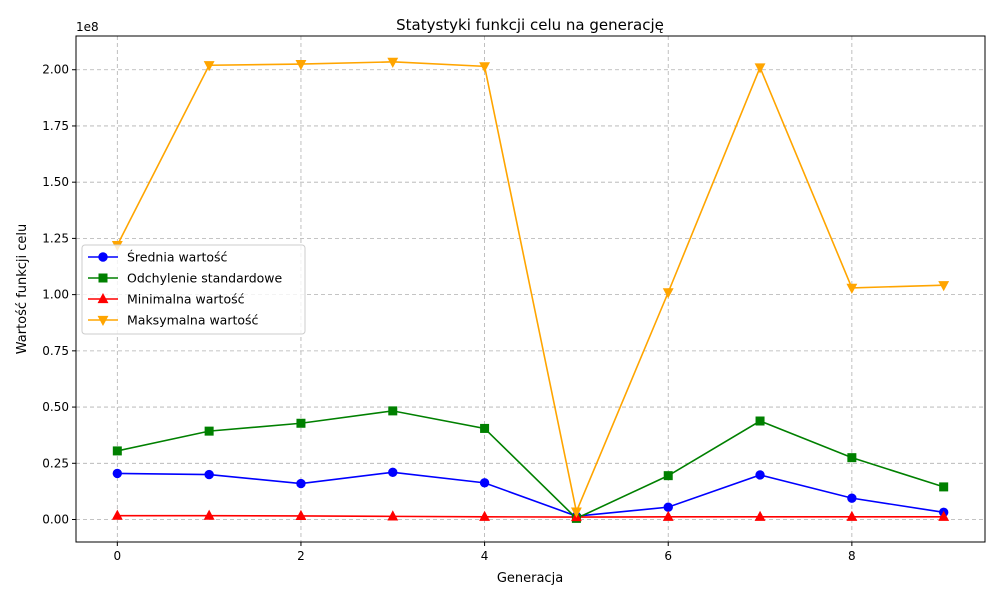  Describe the element at coordinates (55, 520) in the screenshot. I see `y-tick-label: 0.00` at that location.